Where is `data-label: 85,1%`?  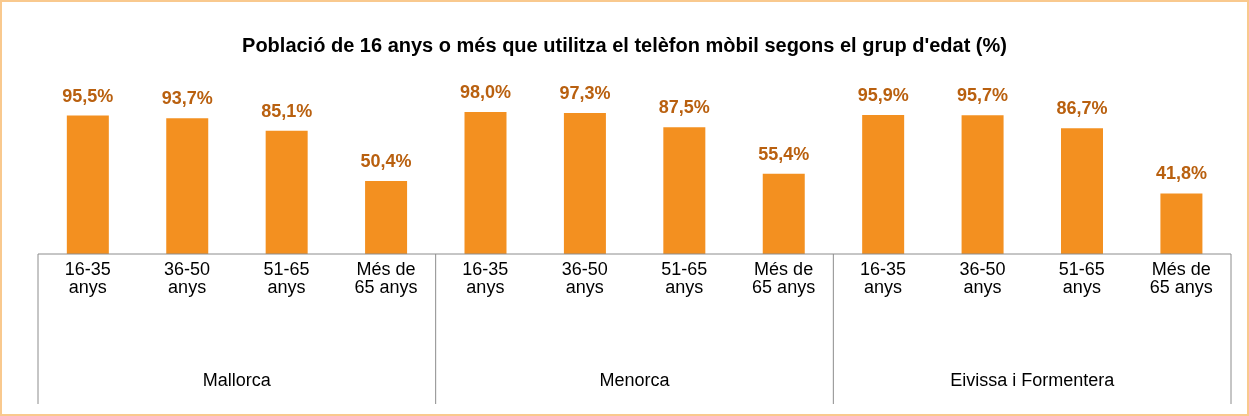 data-label: 85,1% is located at coordinates (287, 110).